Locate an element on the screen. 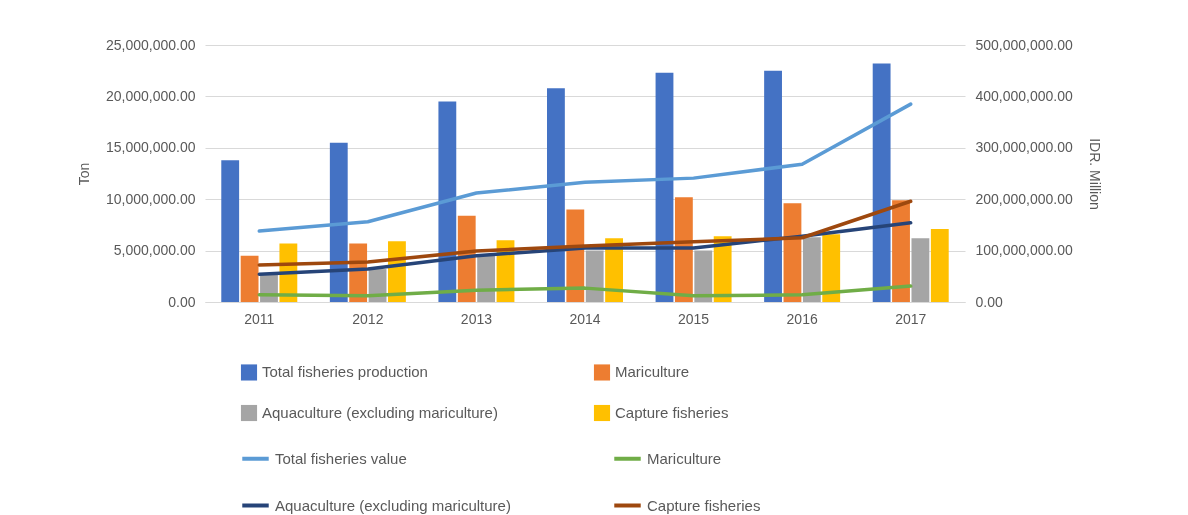 The width and height of the screenshot is (1188, 515). x-tick-label: 2012 is located at coordinates (368, 318).